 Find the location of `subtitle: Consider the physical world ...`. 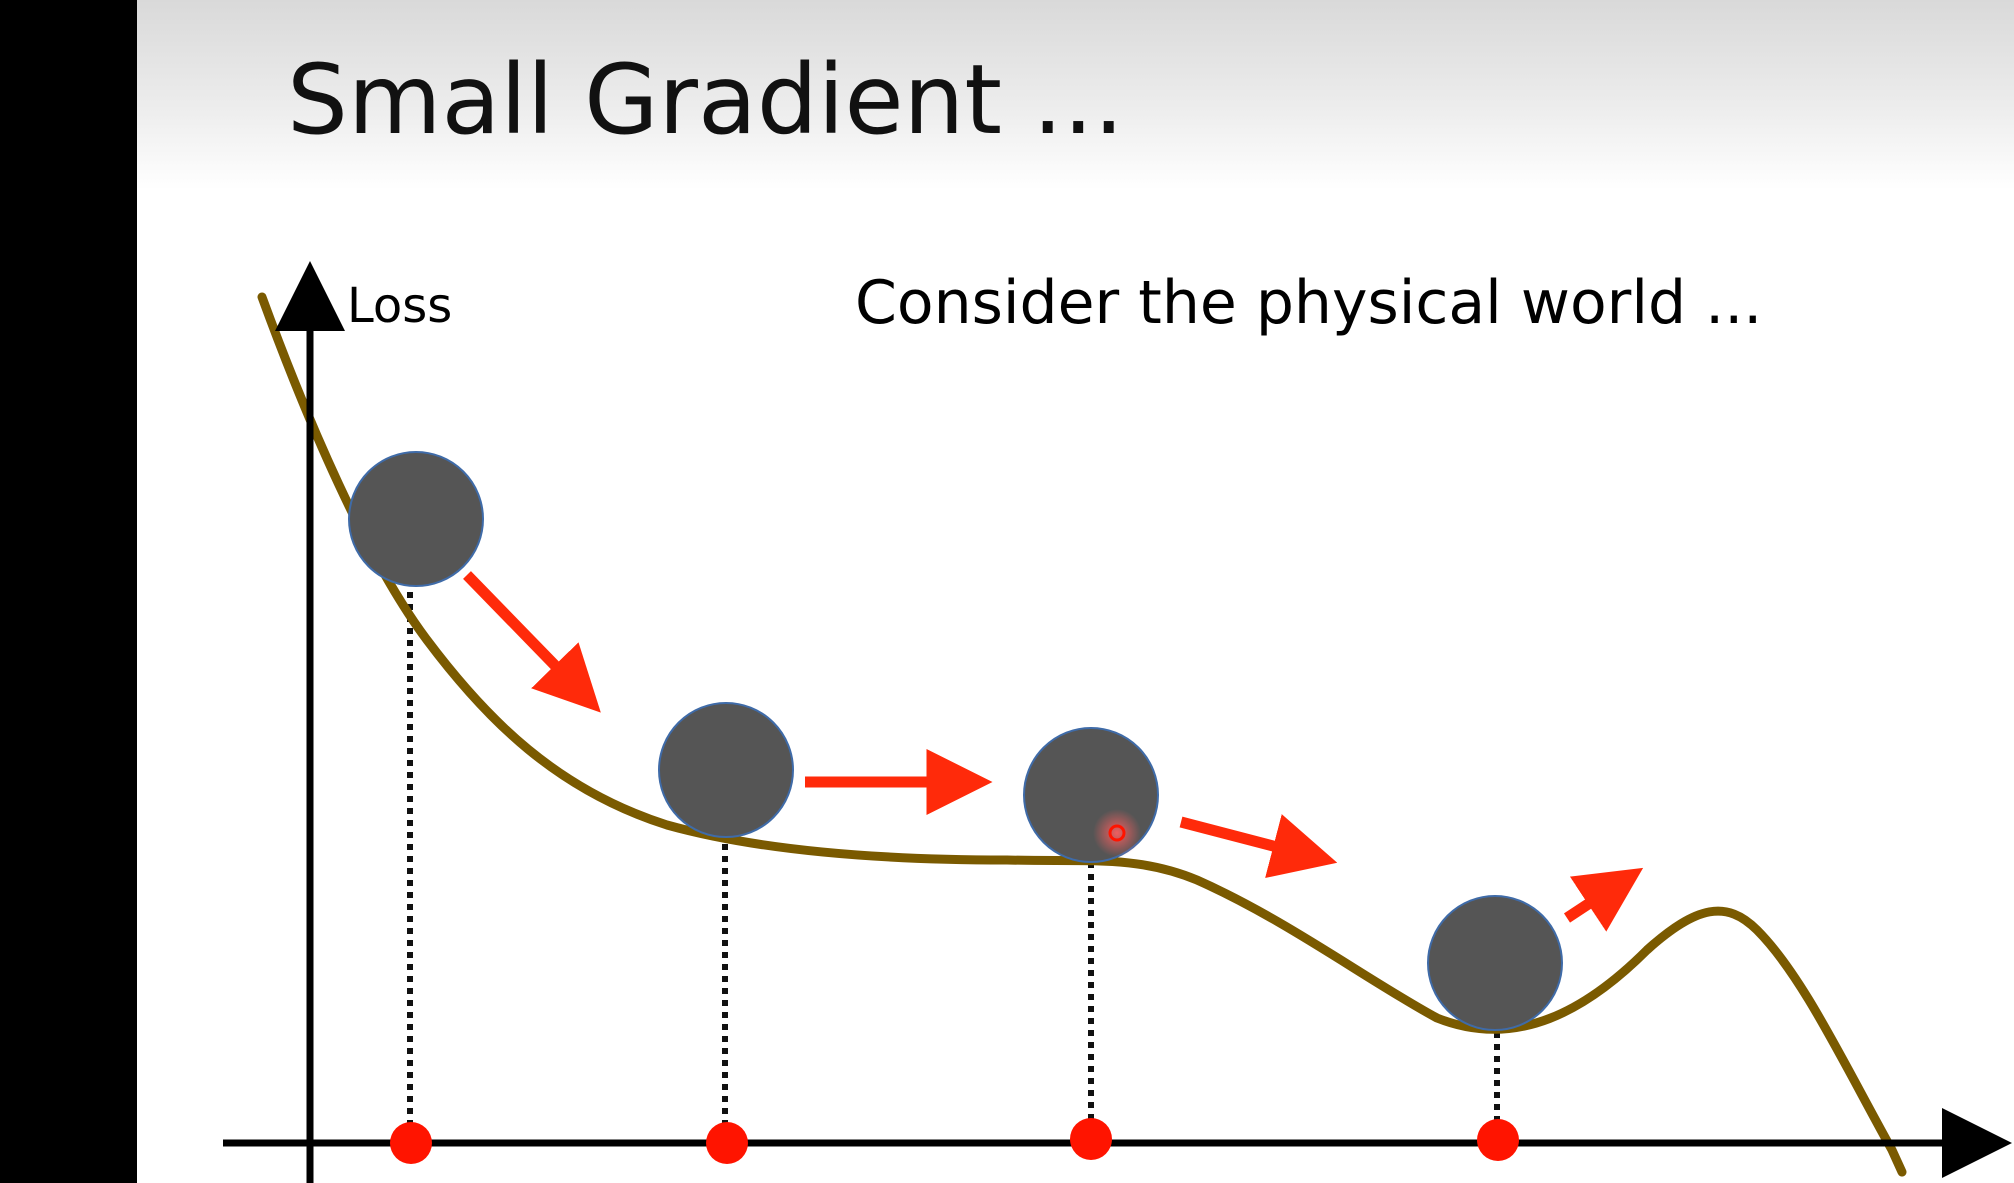

subtitle: Consider the physical world ... is located at coordinates (1309, 303).